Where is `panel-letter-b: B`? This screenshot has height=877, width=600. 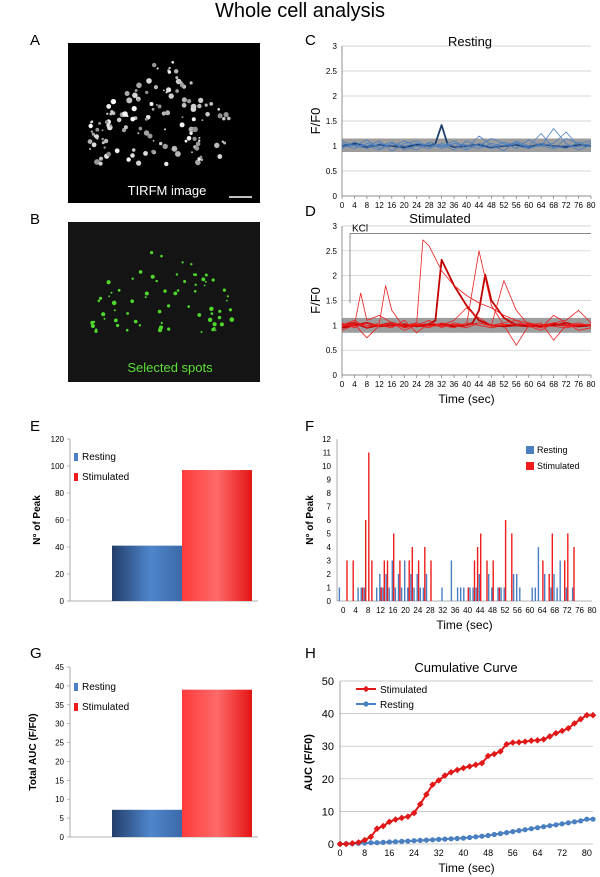 panel-letter-b: B is located at coordinates (35, 219).